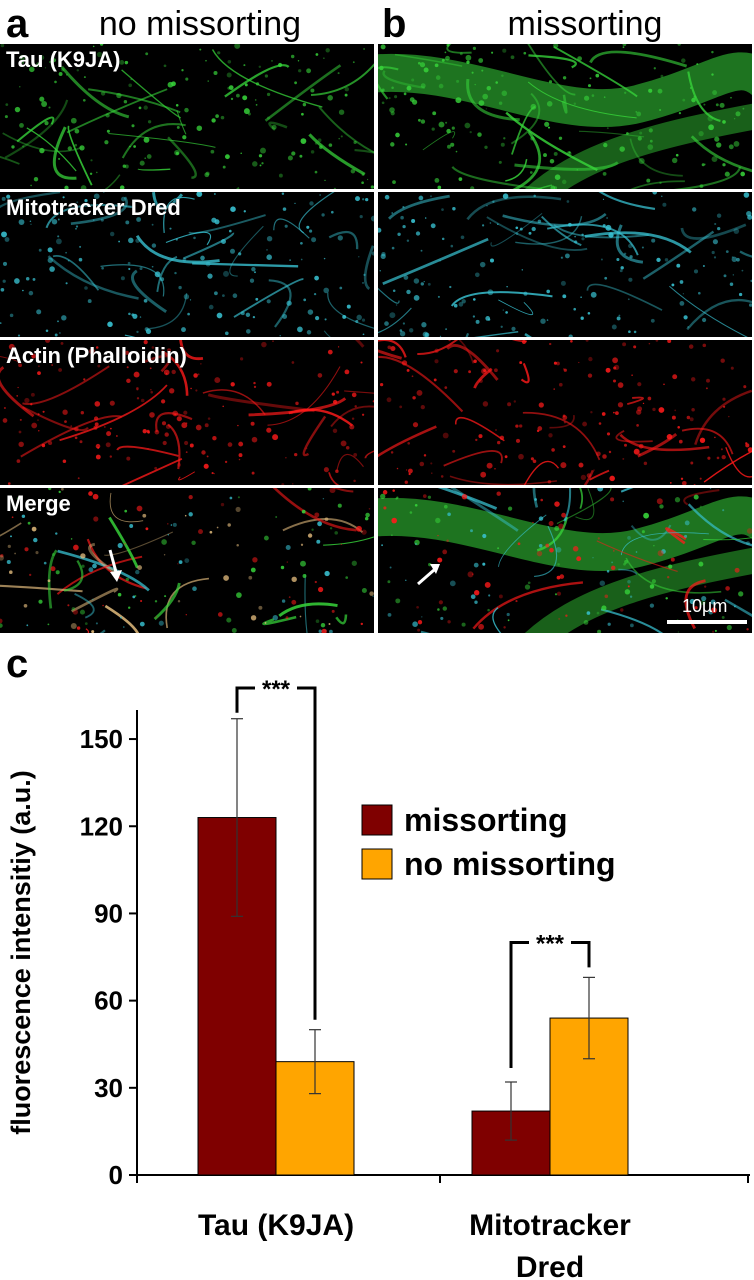 Image resolution: width=754 pixels, height=1280 pixels. I want to click on tile-mito-no-missorting, so click(187, 264).